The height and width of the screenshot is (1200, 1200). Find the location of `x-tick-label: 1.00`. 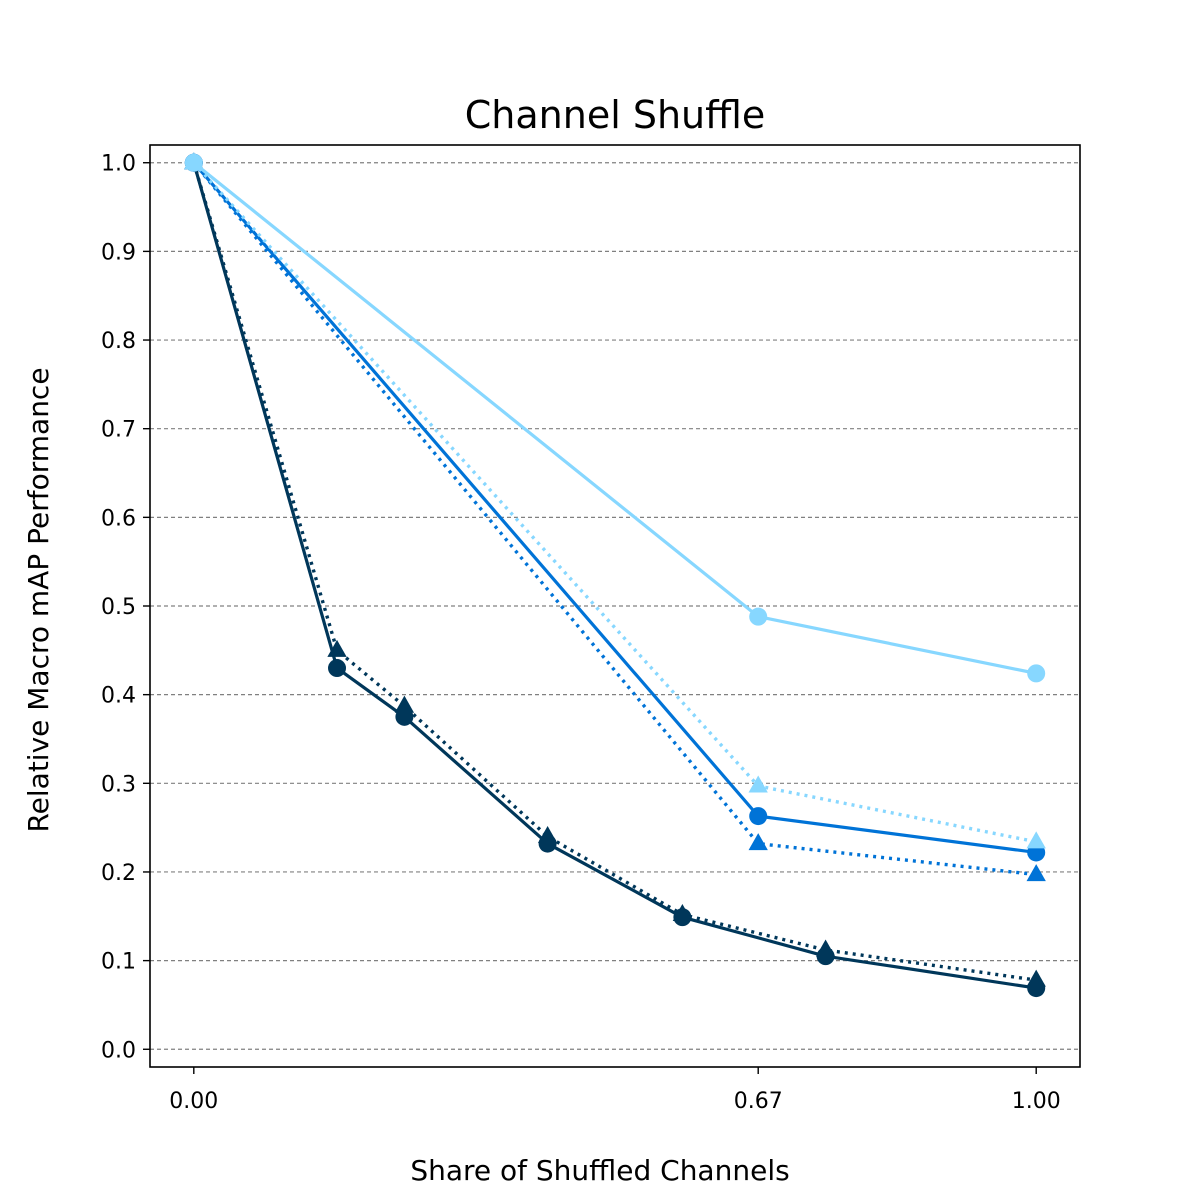

x-tick-label: 1.00 is located at coordinates (1036, 1101).